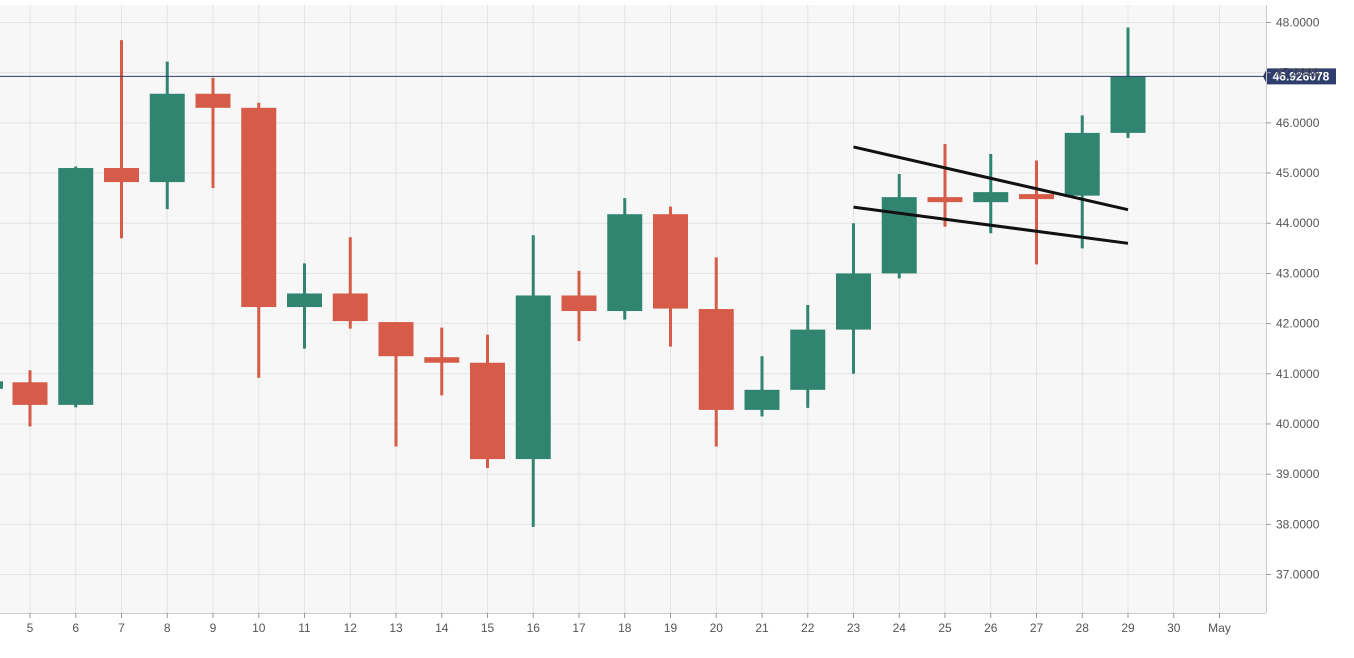 The image size is (1354, 658). I want to click on x-tick-label: 24, so click(900, 628).